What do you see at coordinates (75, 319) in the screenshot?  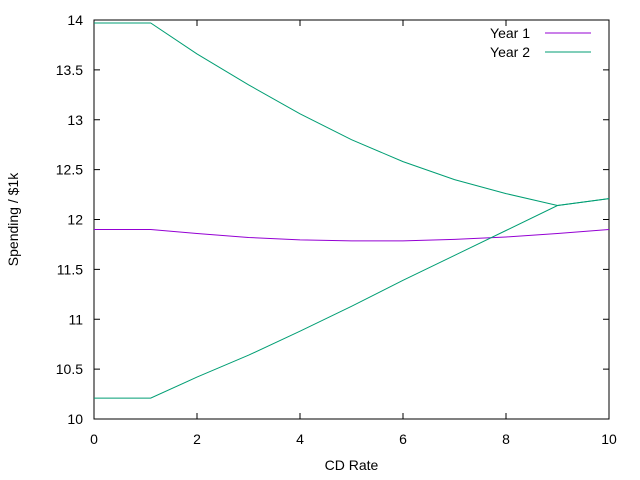 I see `y-tick-label: 11` at bounding box center [75, 319].